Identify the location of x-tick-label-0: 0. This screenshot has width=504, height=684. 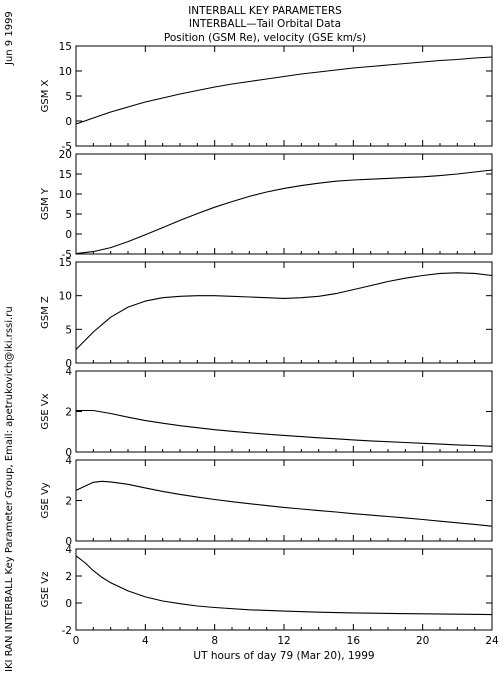
(76, 641).